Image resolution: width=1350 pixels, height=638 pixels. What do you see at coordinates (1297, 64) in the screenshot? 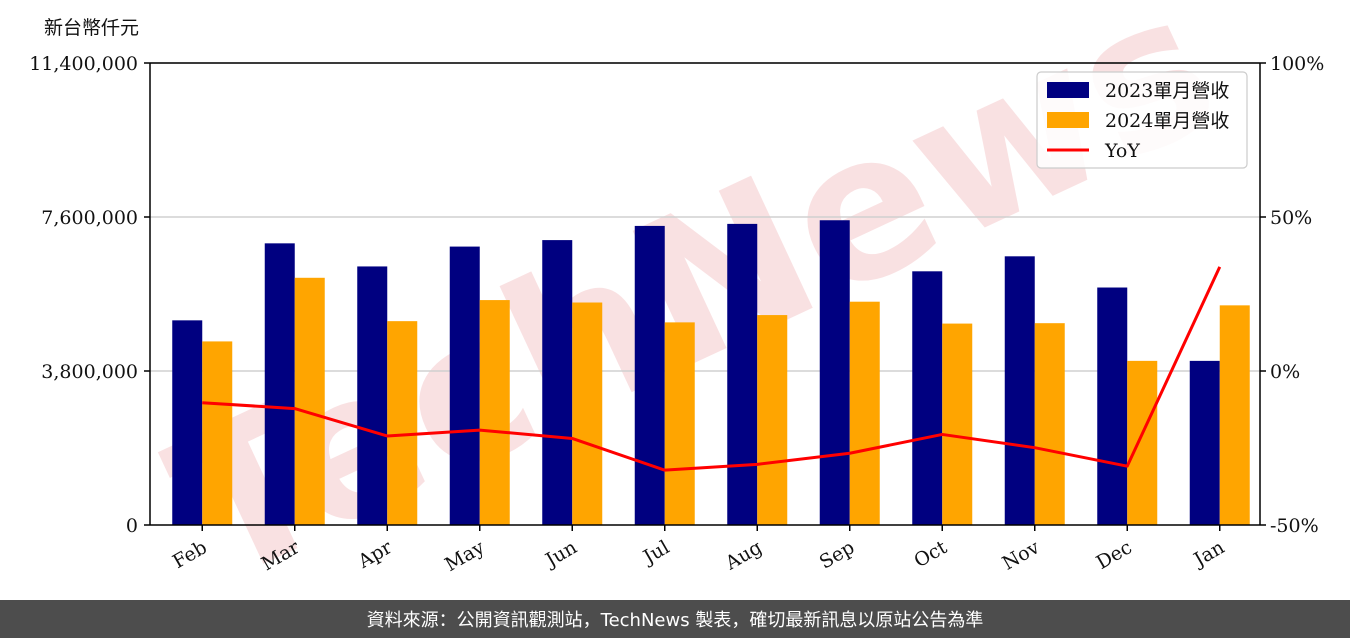
I see `y-right-tick-label: 100%` at bounding box center [1297, 64].